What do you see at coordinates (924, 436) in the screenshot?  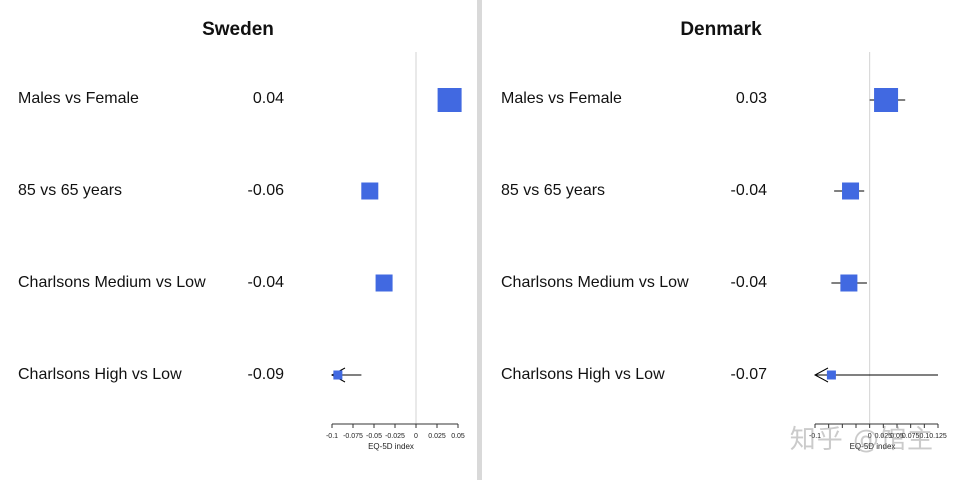 I see `x-tick-label: 0.1` at bounding box center [924, 436].